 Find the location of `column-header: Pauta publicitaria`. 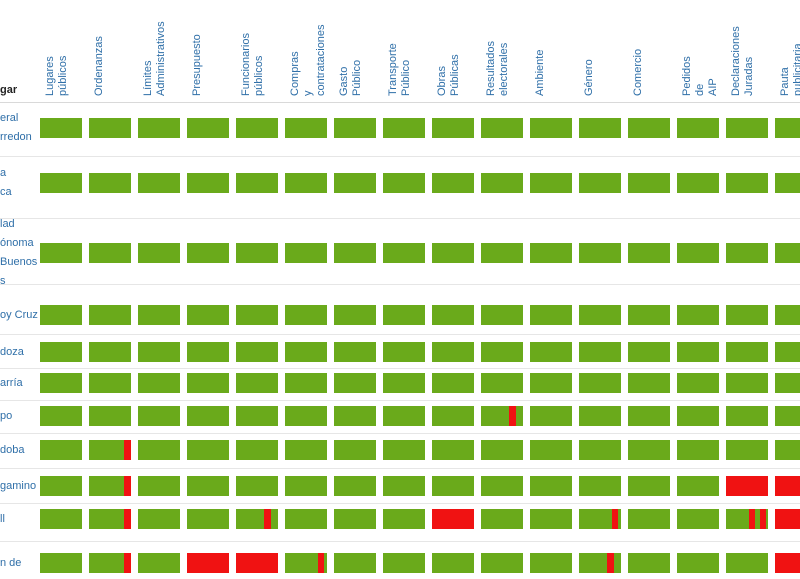

column-header: Pauta publicitaria is located at coordinates (789, 69).